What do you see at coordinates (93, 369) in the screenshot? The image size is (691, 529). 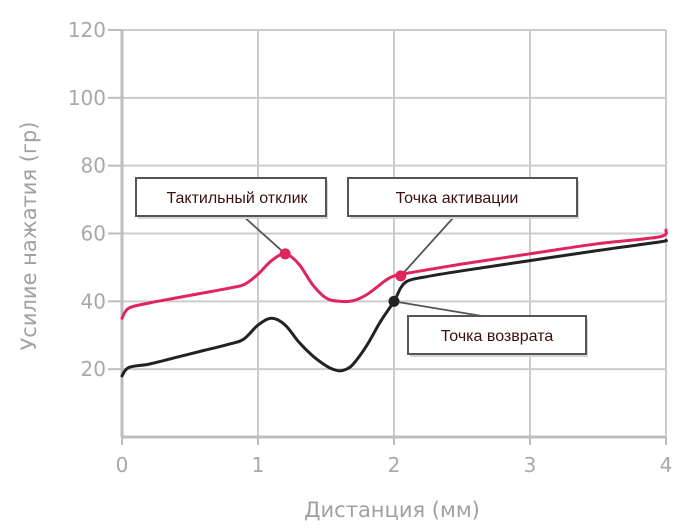 I see `y-tick-label: 20` at bounding box center [93, 369].